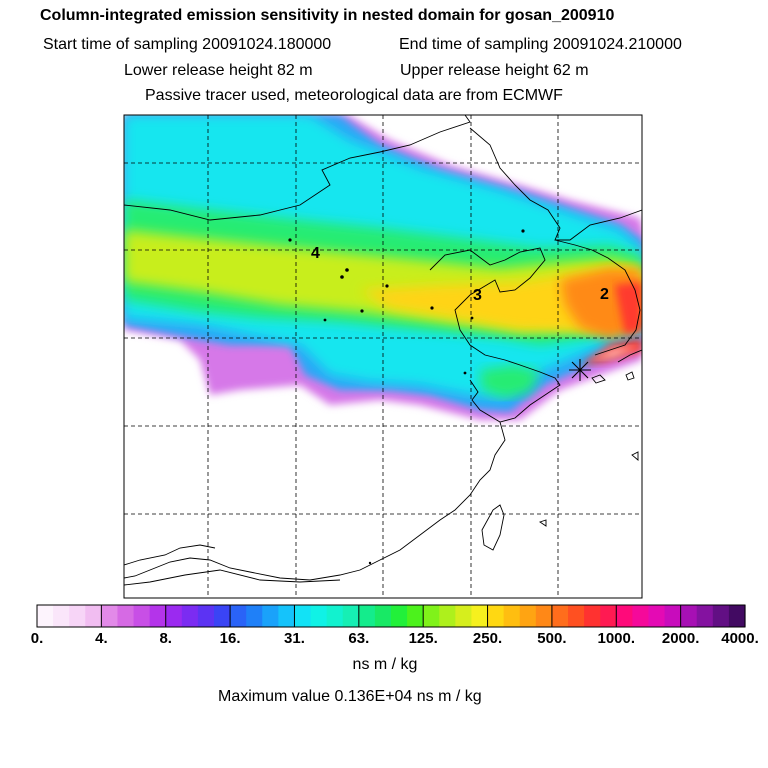 The width and height of the screenshot is (768, 768). I want to click on colorbar-tick-label: 4000., so click(740, 638).